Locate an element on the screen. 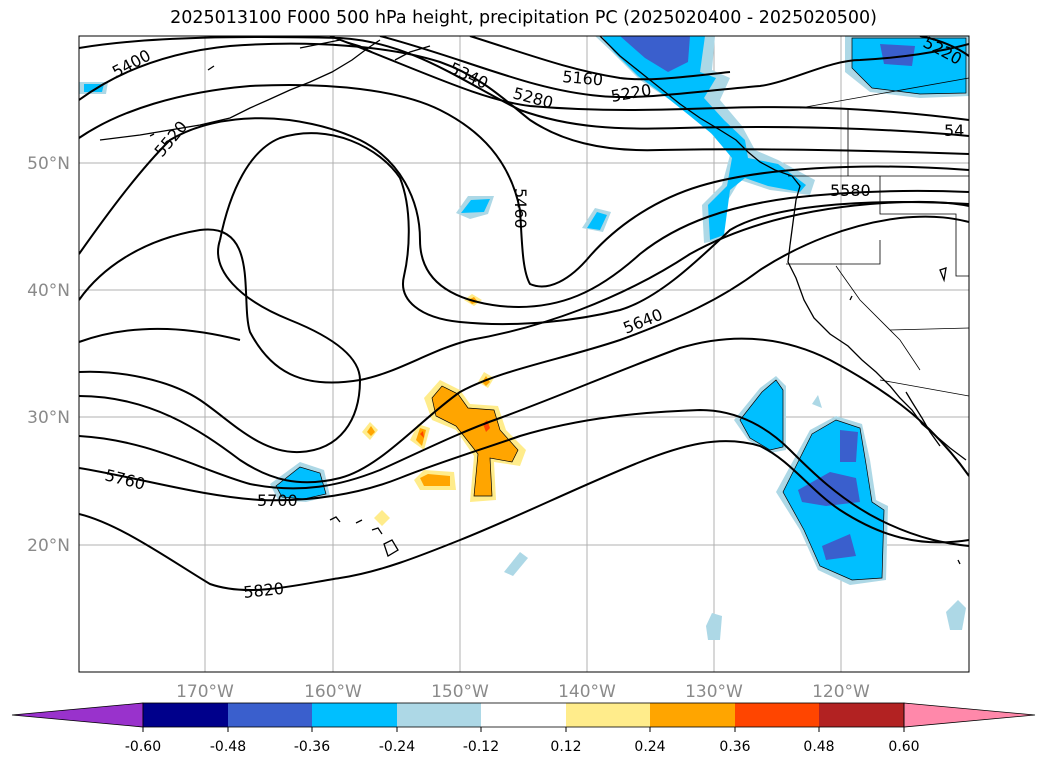 This screenshot has height=765, width=1047. lon-label-160w: 160°W is located at coordinates (333, 692).